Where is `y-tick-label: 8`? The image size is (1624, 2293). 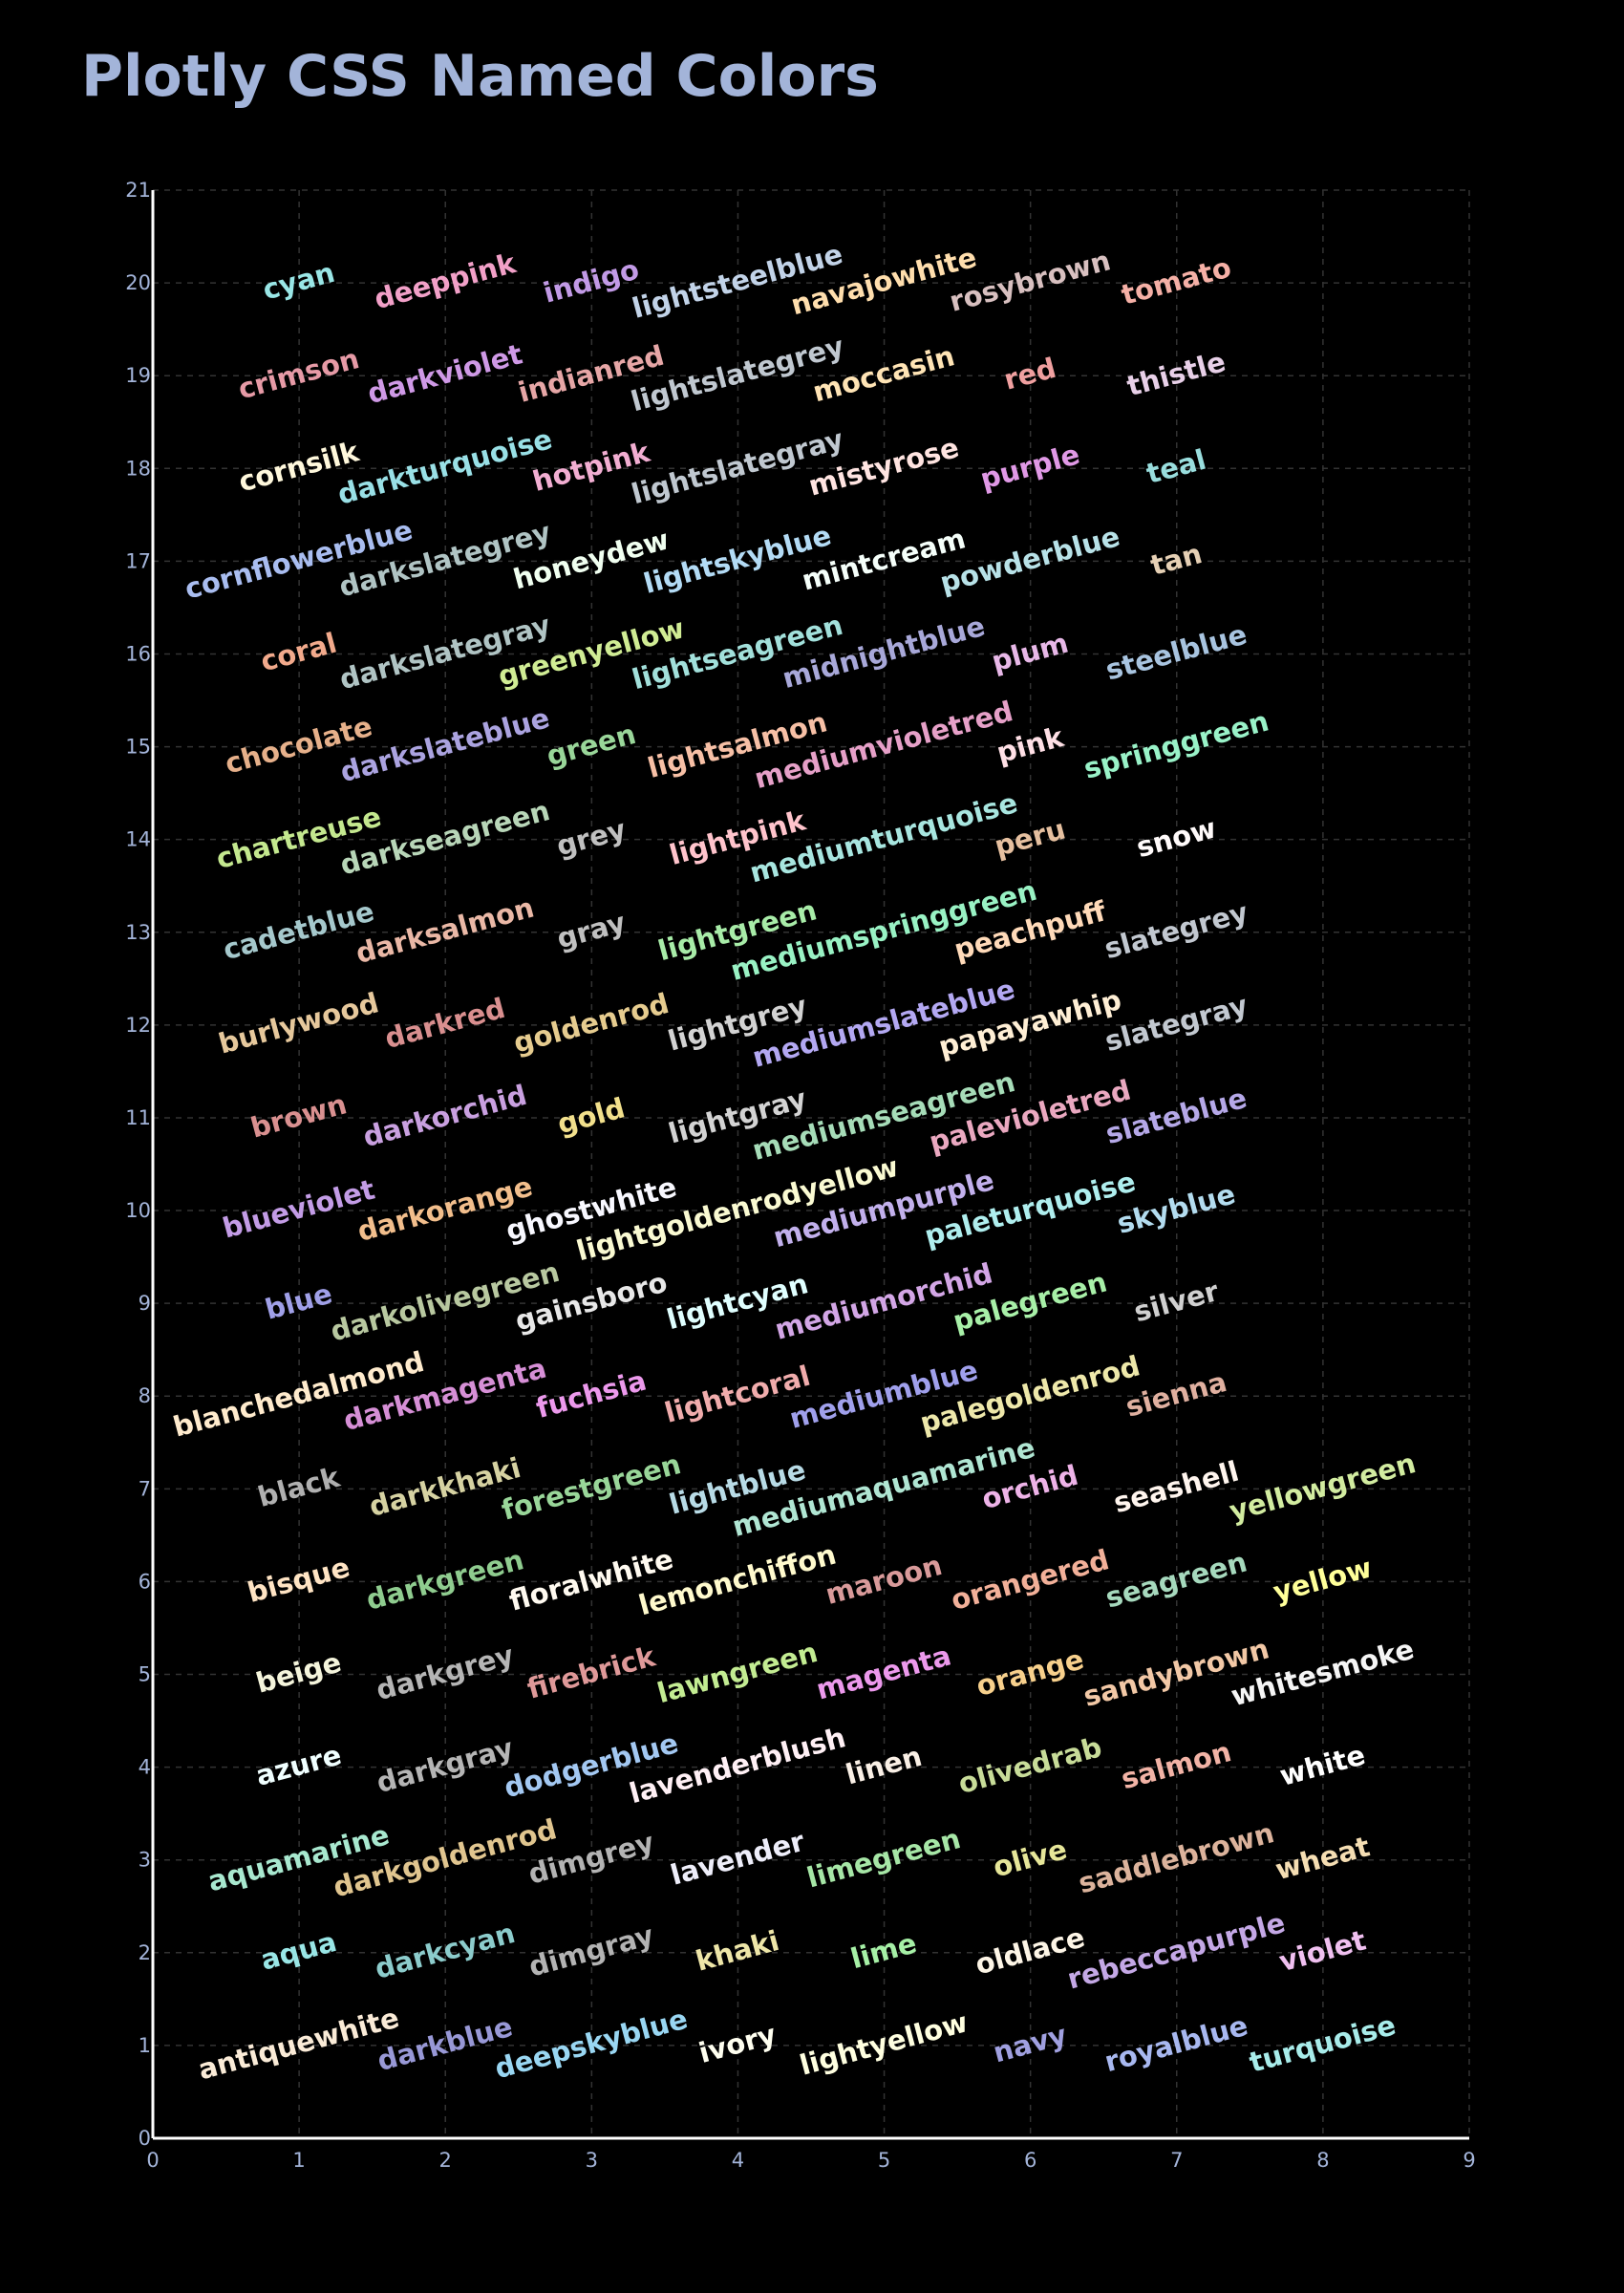
y-tick-label: 8 is located at coordinates (145, 1395).